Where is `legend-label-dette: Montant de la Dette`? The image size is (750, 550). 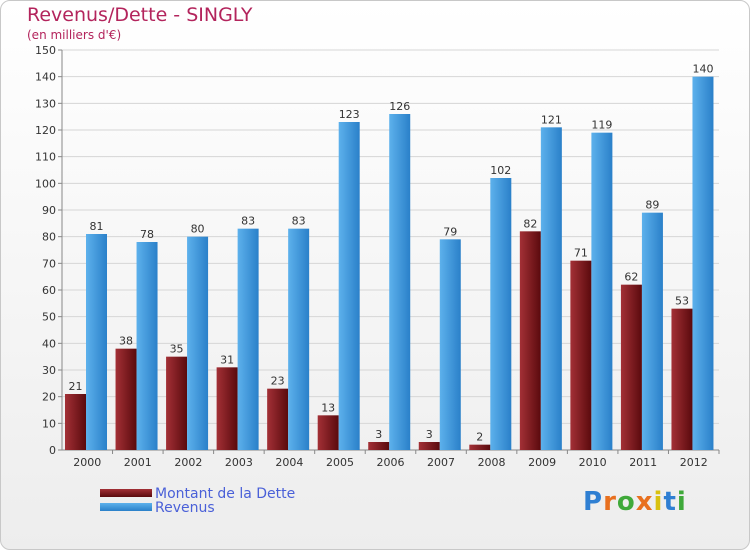
legend-label-dette: Montant de la Dette is located at coordinates (225, 494).